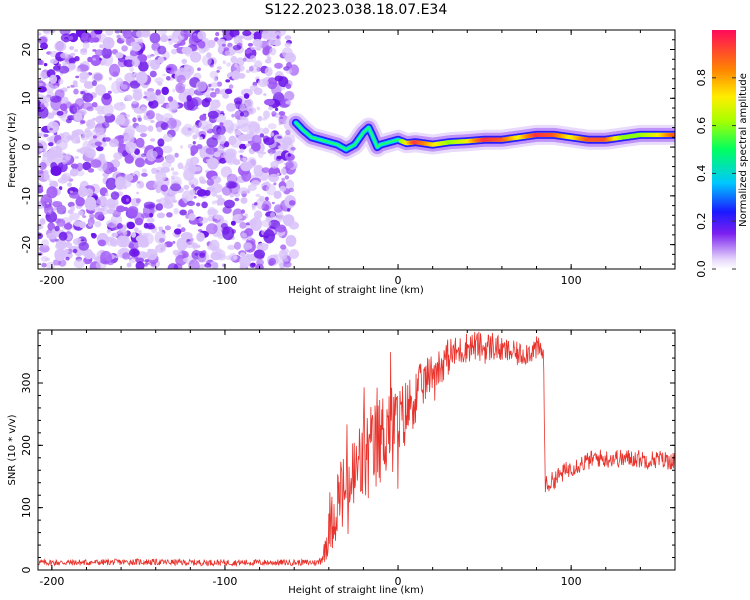 The image size is (750, 600). Describe the element at coordinates (356, 290) in the screenshot. I see `spectrogram-x-label: Height of straight line (km)` at that location.